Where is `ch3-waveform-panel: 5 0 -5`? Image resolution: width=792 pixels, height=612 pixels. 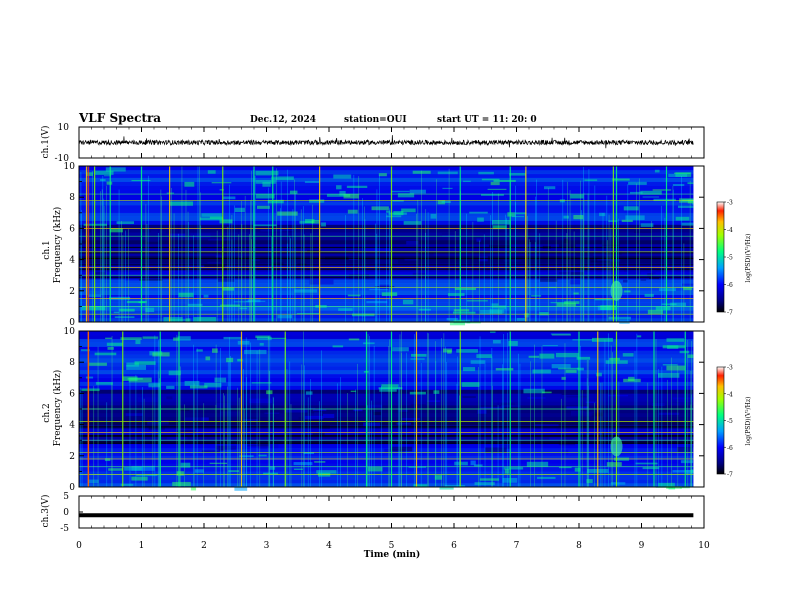 ch3-waveform-panel: 5 0 -5 is located at coordinates (382, 513).